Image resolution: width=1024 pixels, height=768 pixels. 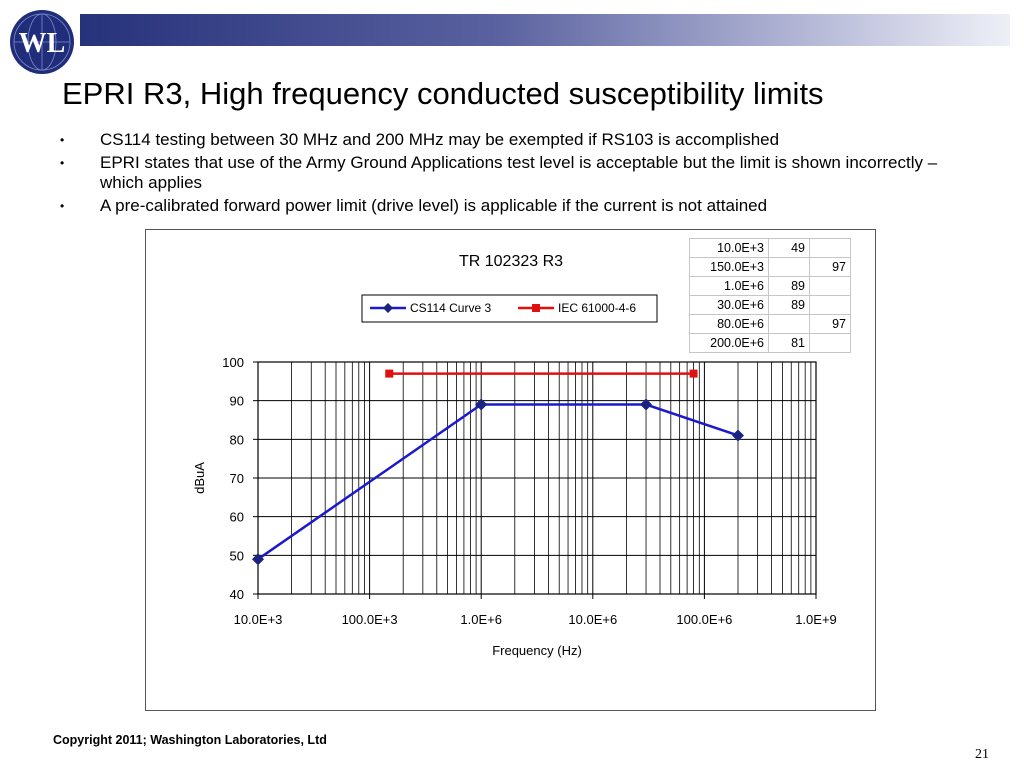 I want to click on x-axis-label: Frequency (Hz), so click(x=537, y=650).